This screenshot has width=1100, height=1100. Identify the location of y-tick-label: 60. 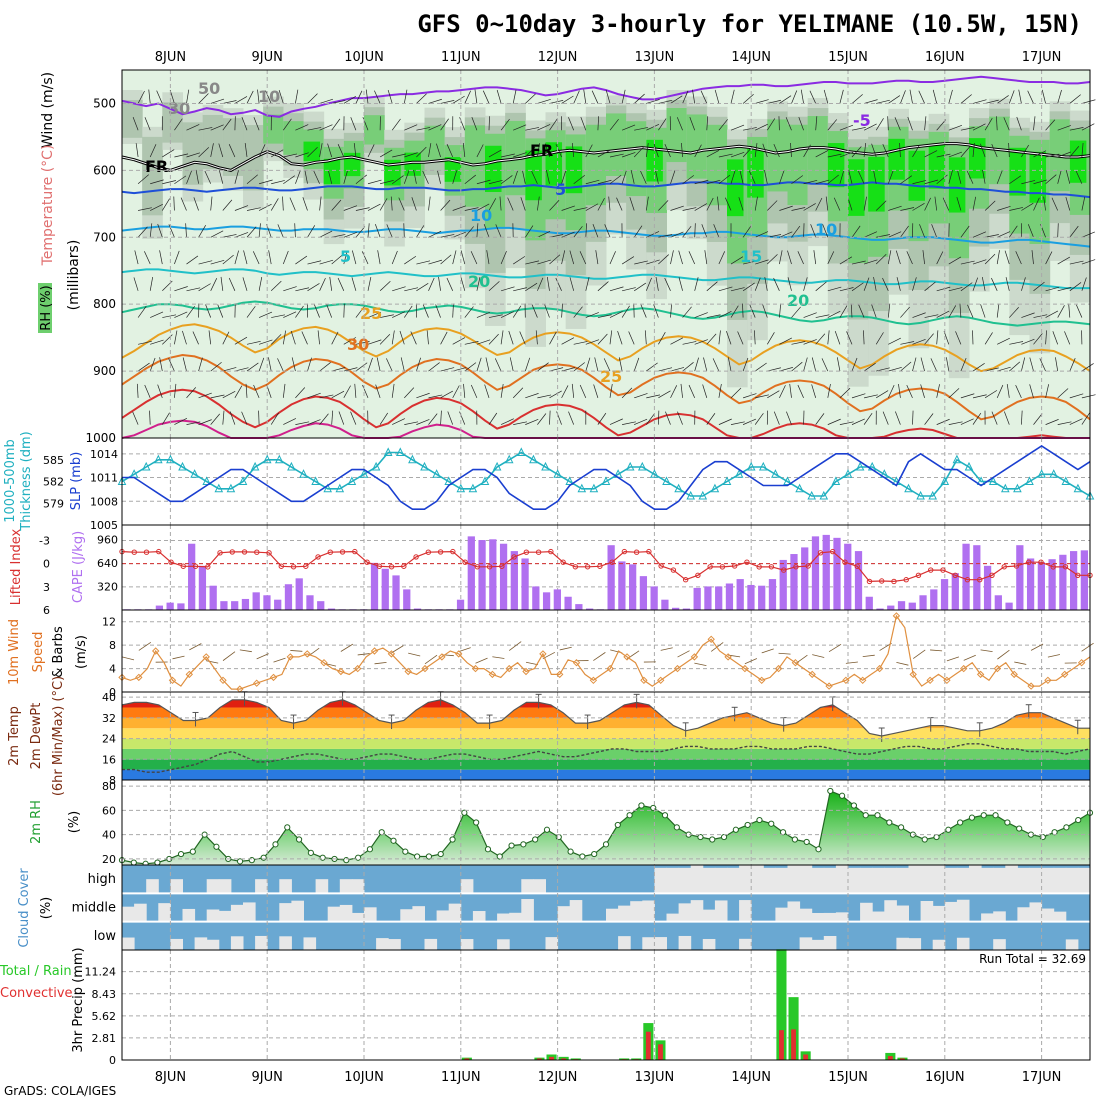
(109, 810).